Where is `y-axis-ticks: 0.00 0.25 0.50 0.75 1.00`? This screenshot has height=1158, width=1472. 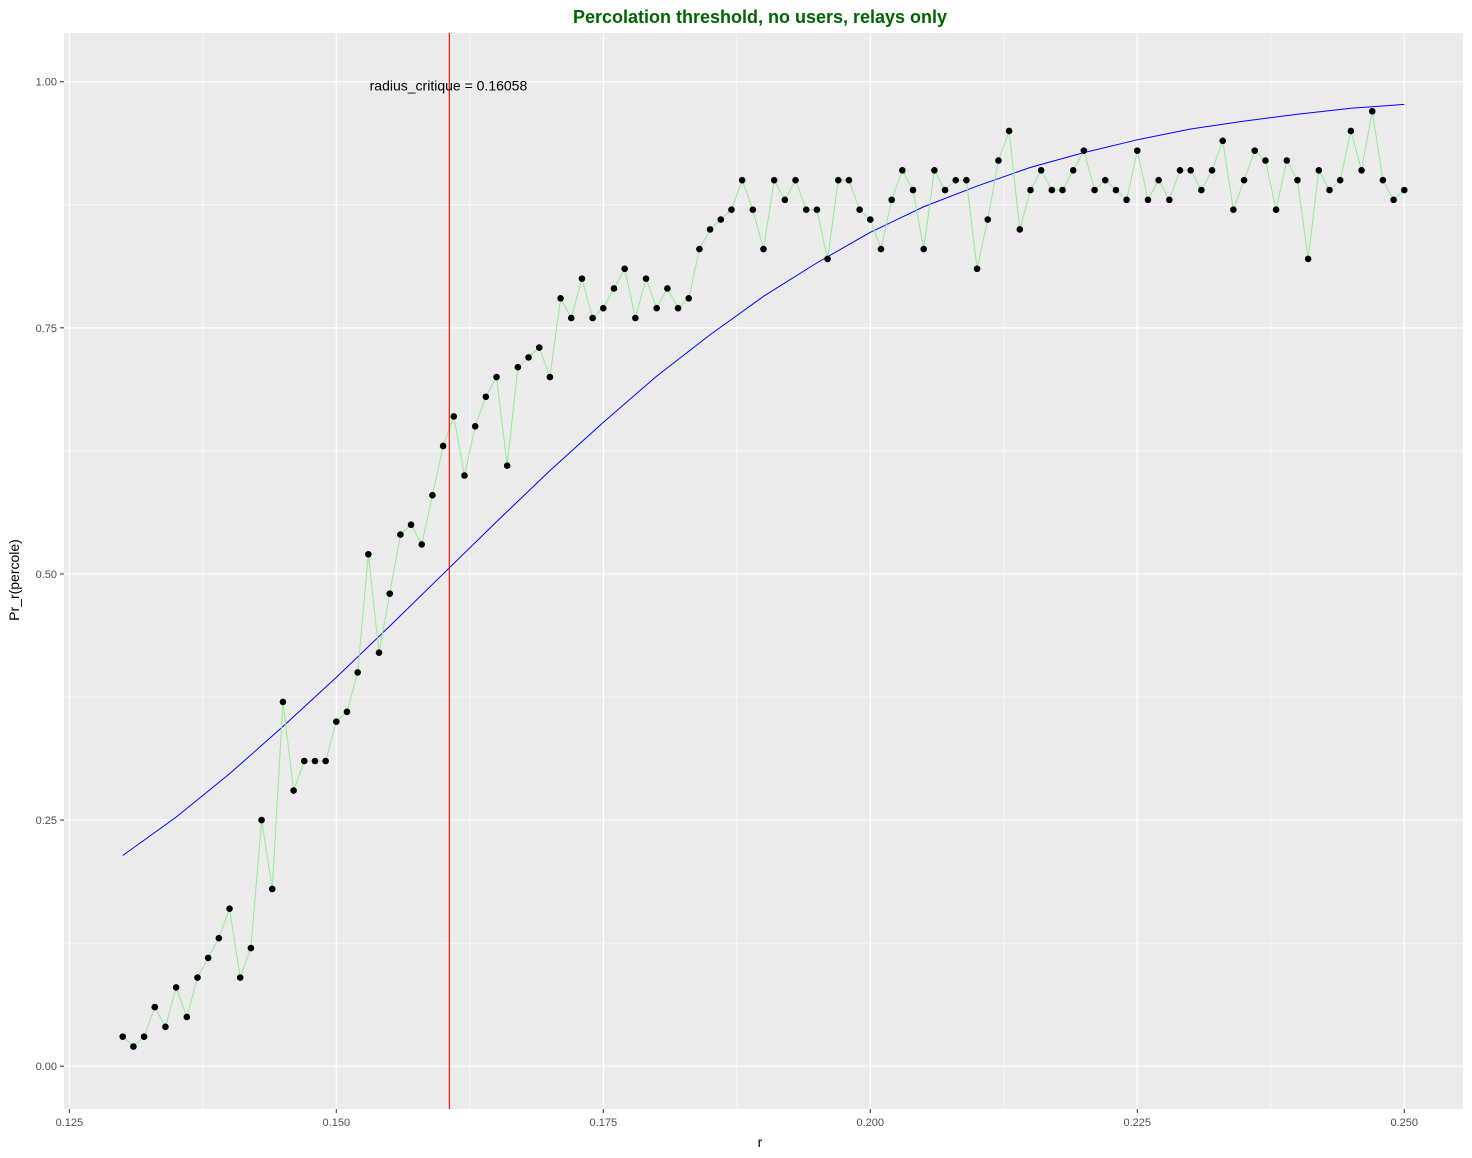
y-axis-ticks: 0.00 0.25 0.50 0.75 1.00 is located at coordinates (50, 575).